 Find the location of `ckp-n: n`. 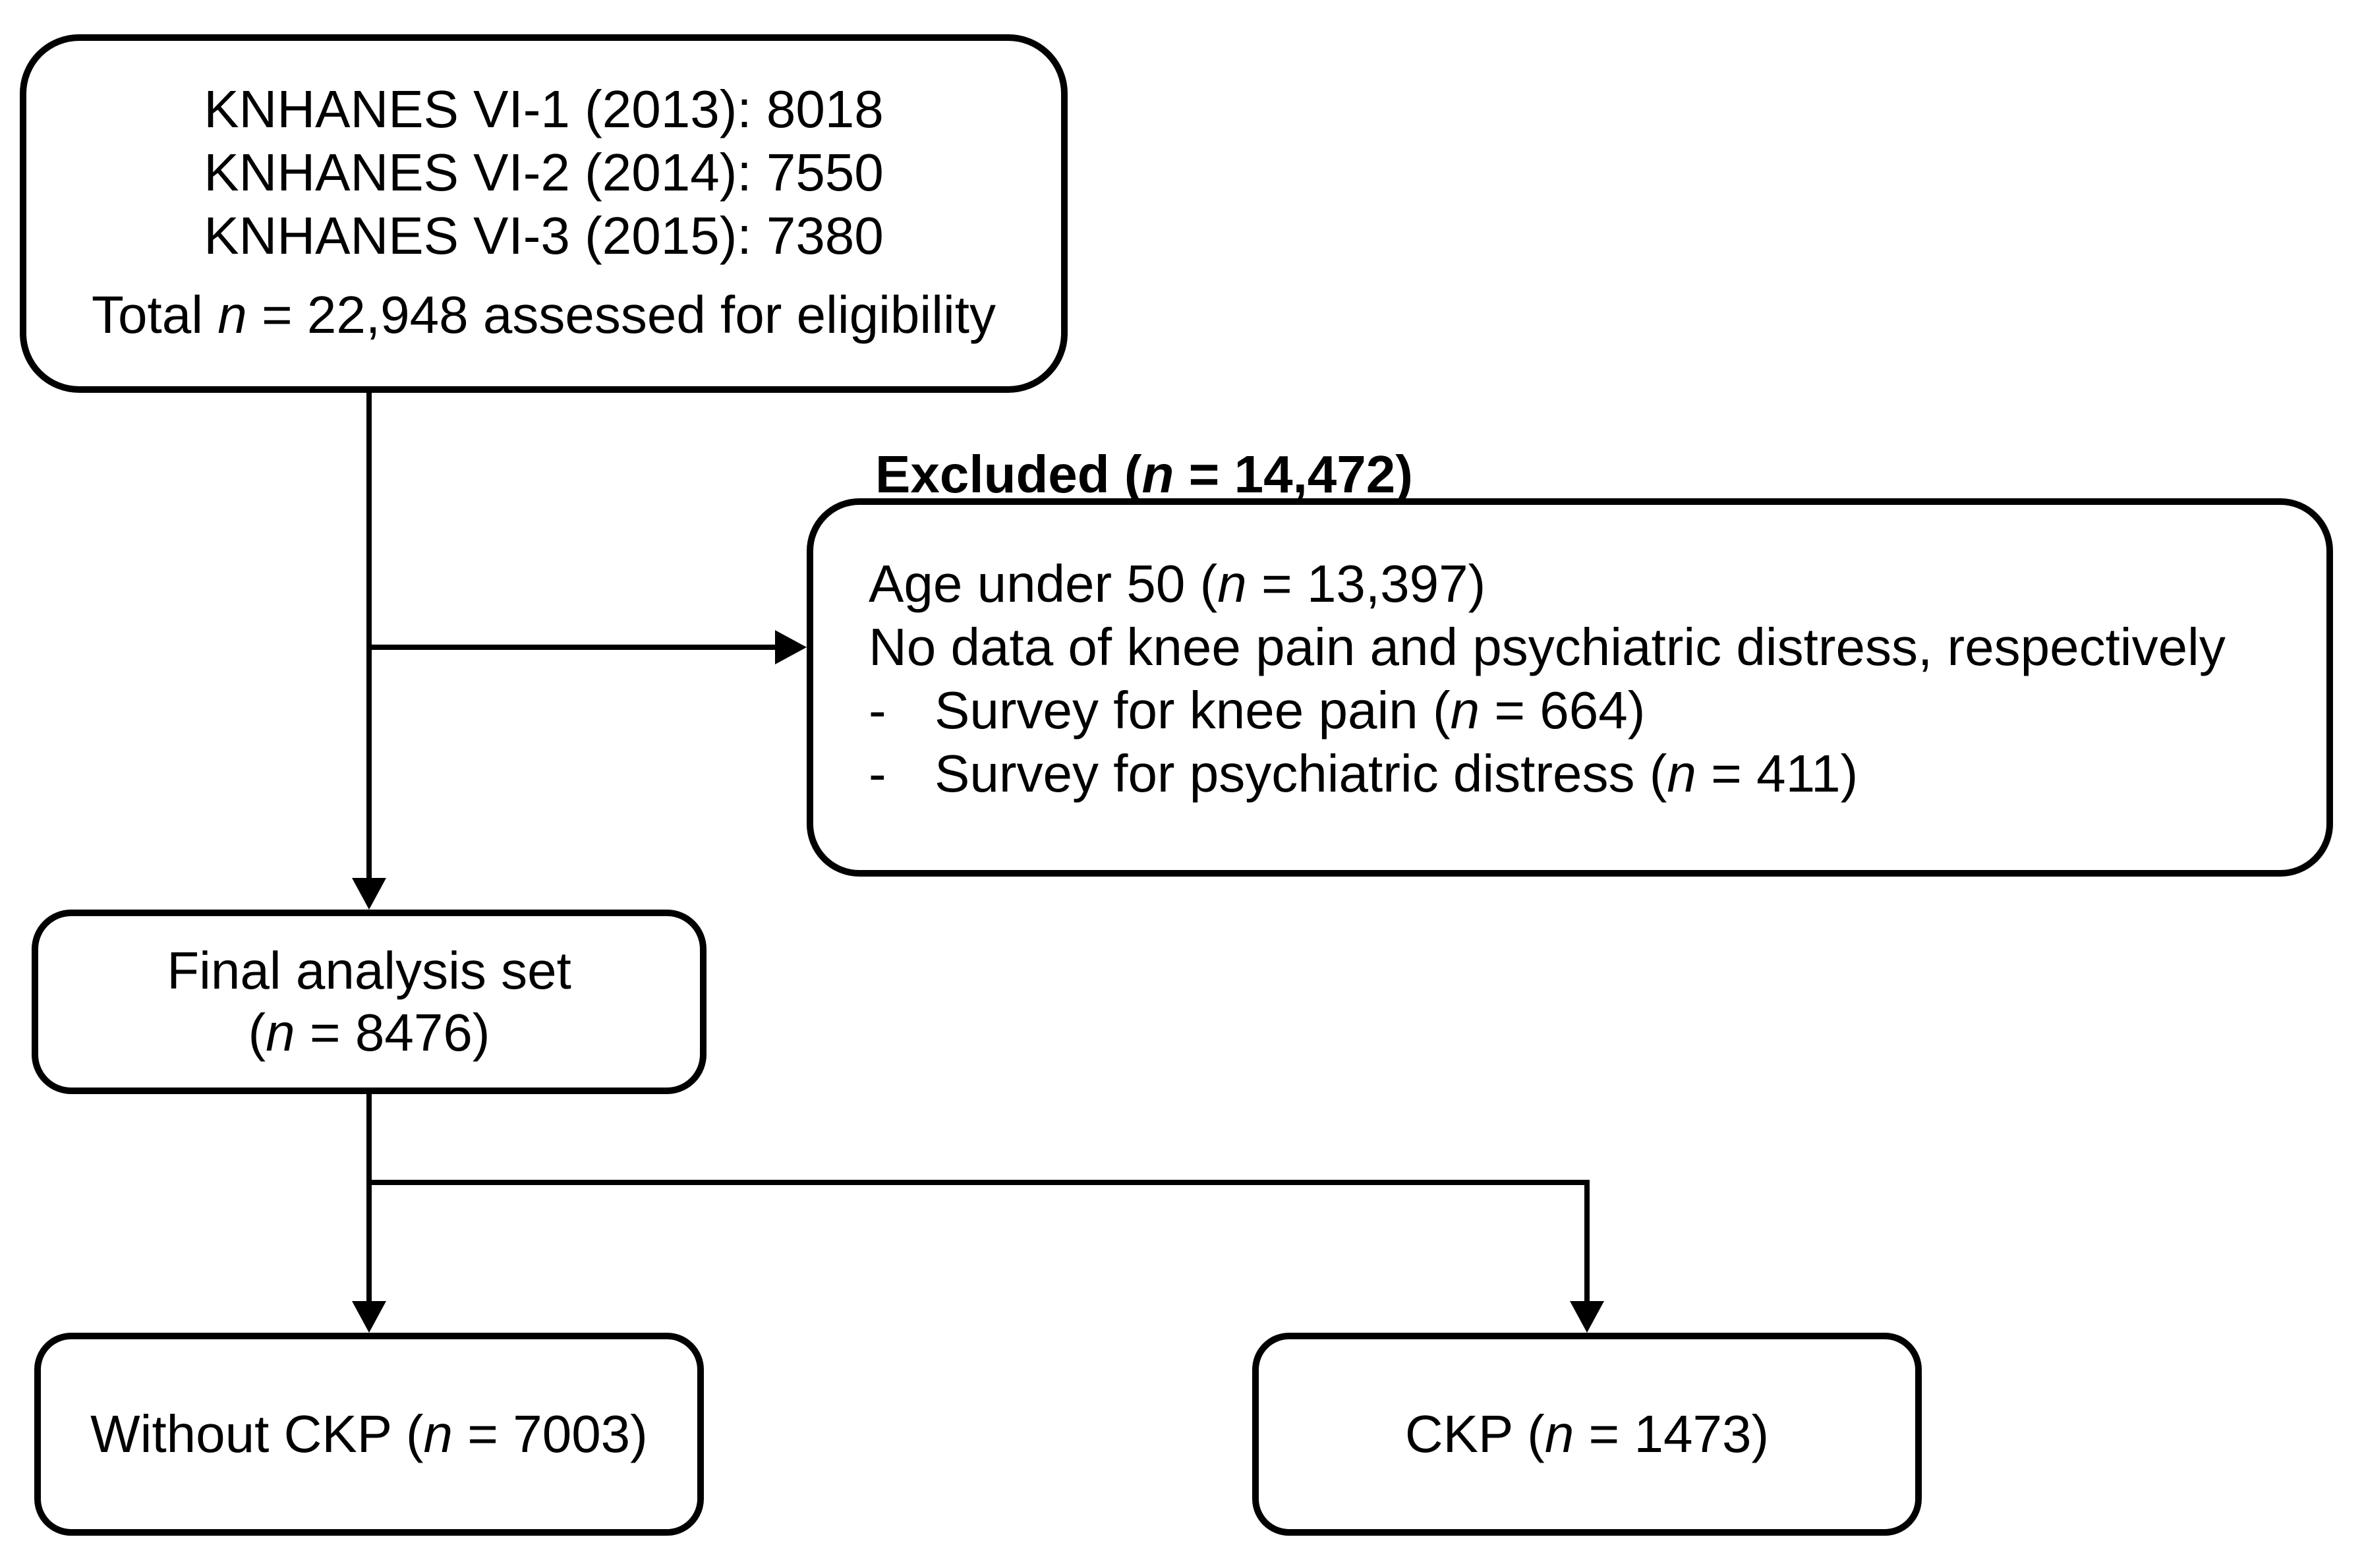

ckp-n: n is located at coordinates (1559, 1434).